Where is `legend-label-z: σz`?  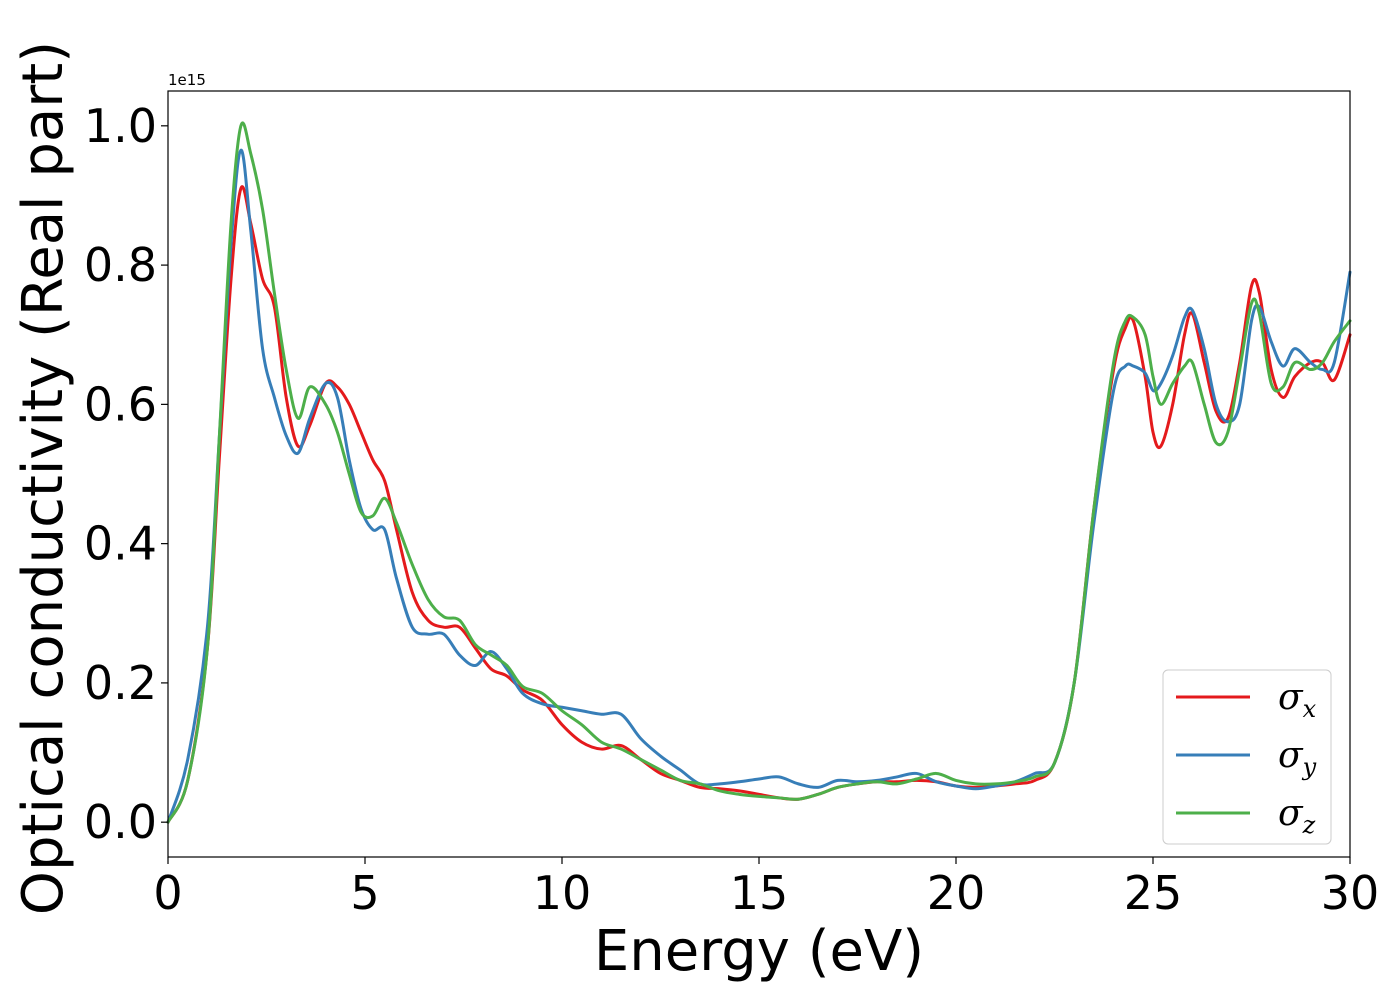
legend-label-z: σz is located at coordinates (1297, 816).